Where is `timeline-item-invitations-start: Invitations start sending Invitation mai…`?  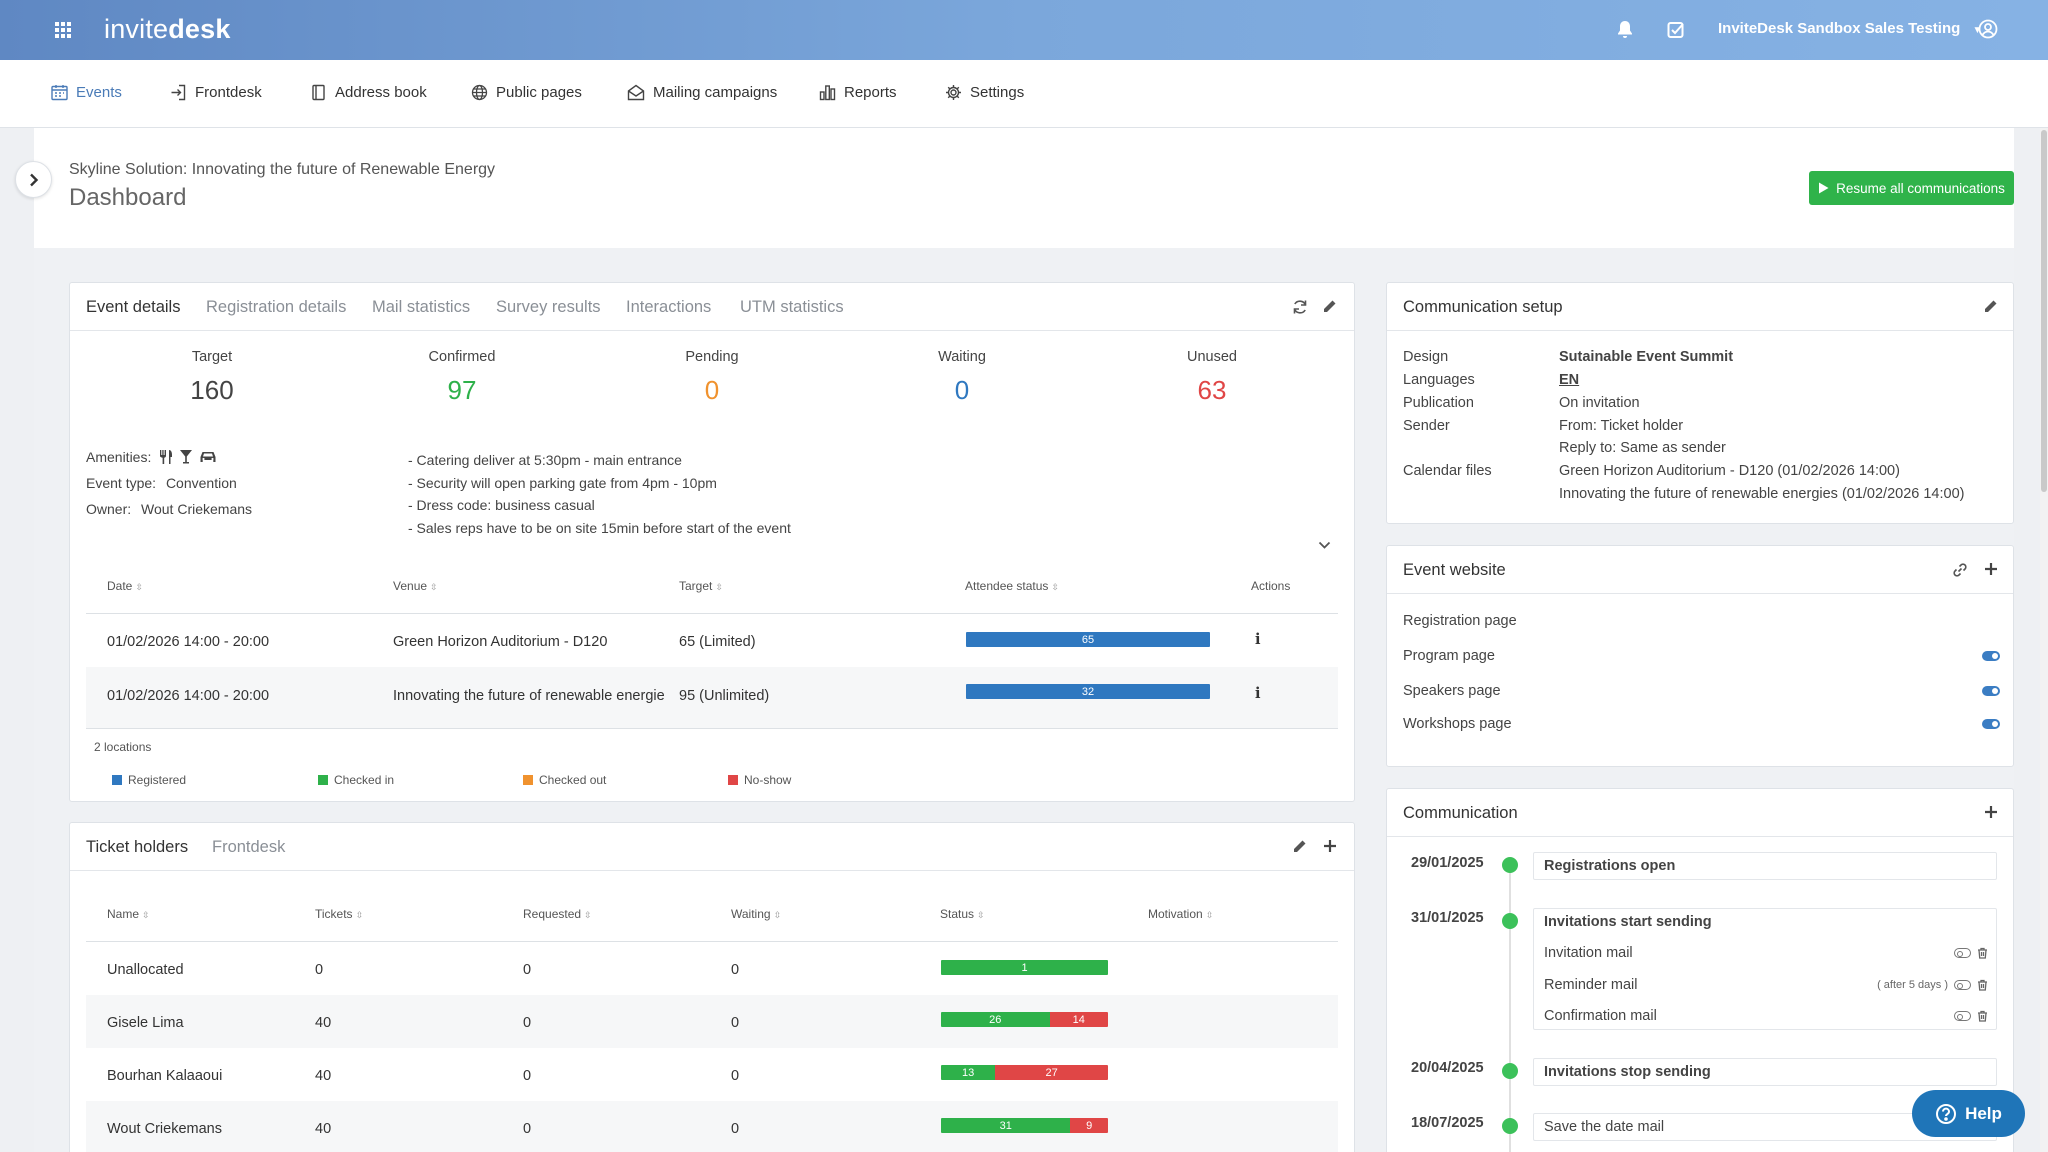 timeline-item-invitations-start: Invitations start sending Invitation mai… is located at coordinates (1765, 969).